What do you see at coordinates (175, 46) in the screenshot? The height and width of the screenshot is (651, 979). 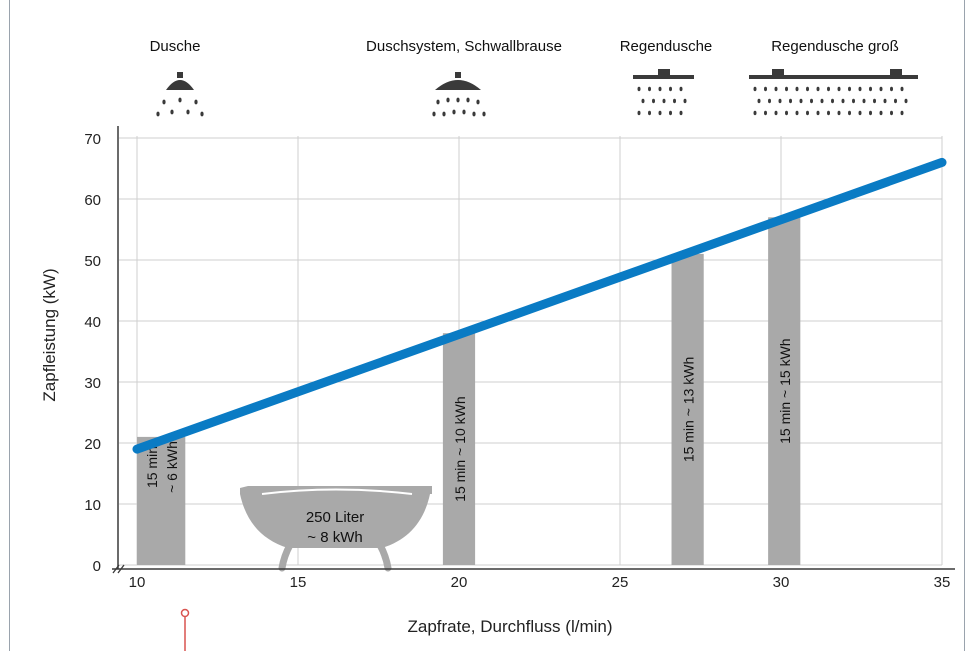 I see `shower-label: Dusche` at bounding box center [175, 46].